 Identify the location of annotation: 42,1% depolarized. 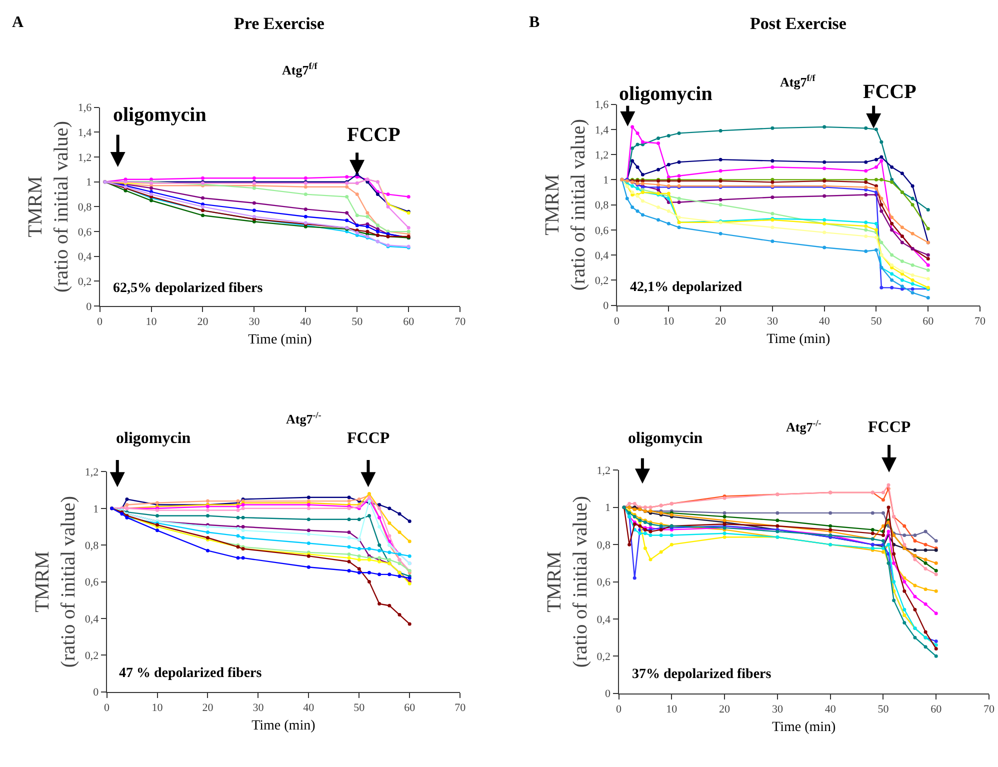
(686, 287).